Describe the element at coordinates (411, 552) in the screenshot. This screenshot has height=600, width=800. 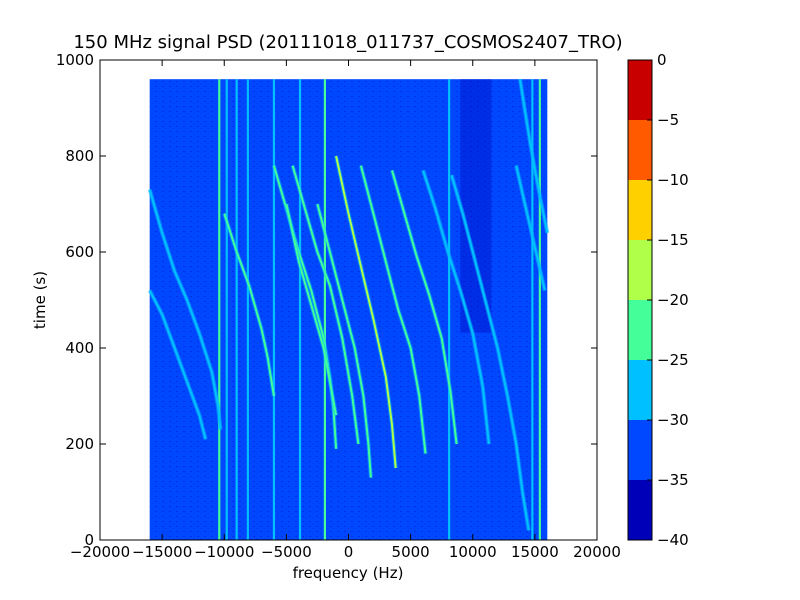
I see `x-tick-label: 5000` at that location.